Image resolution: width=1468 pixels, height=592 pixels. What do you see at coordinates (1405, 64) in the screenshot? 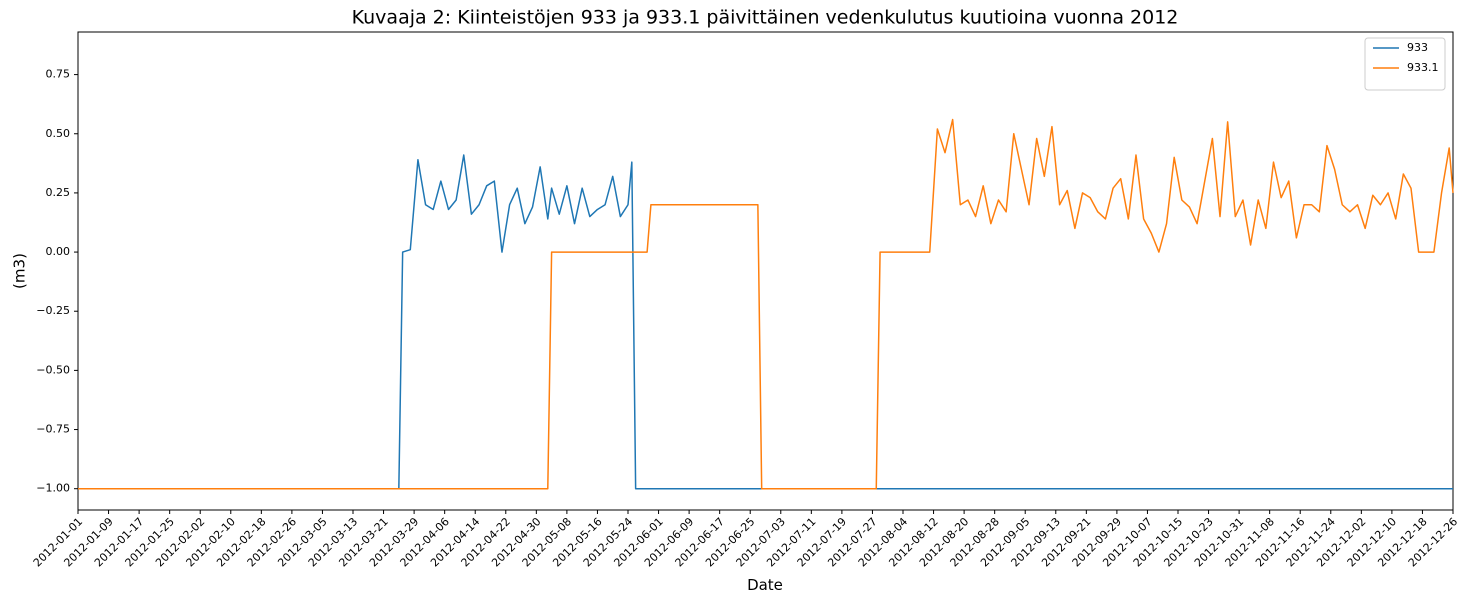
I see `legend-box` at bounding box center [1405, 64].